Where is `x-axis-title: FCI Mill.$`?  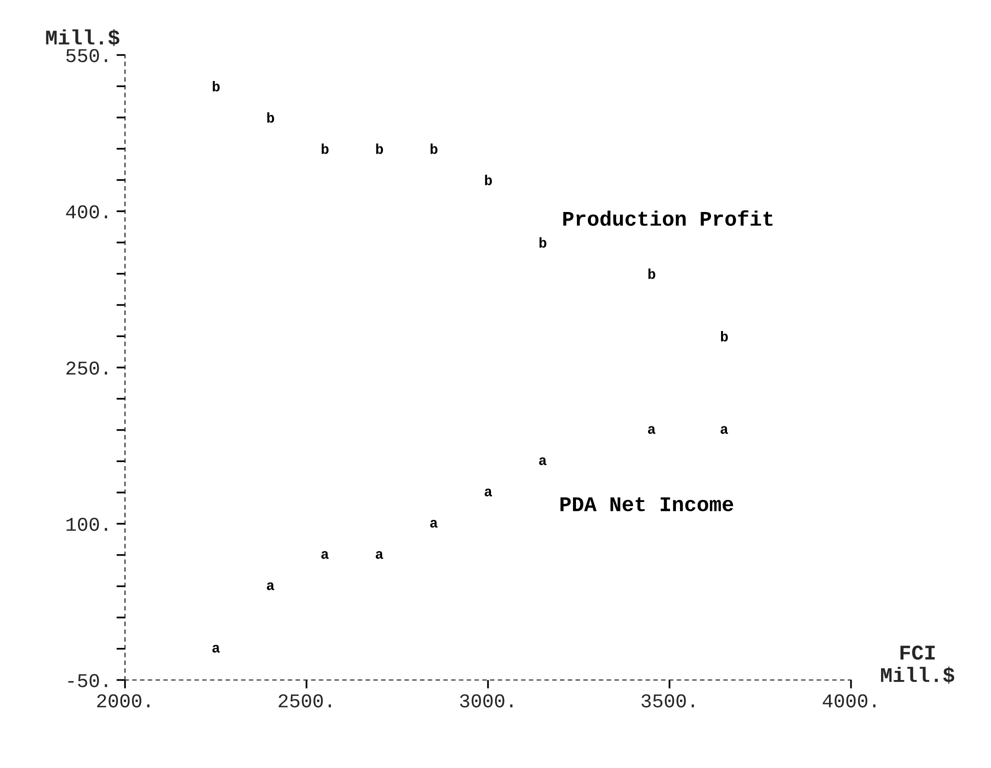 x-axis-title: FCI Mill.$ is located at coordinates (917, 665).